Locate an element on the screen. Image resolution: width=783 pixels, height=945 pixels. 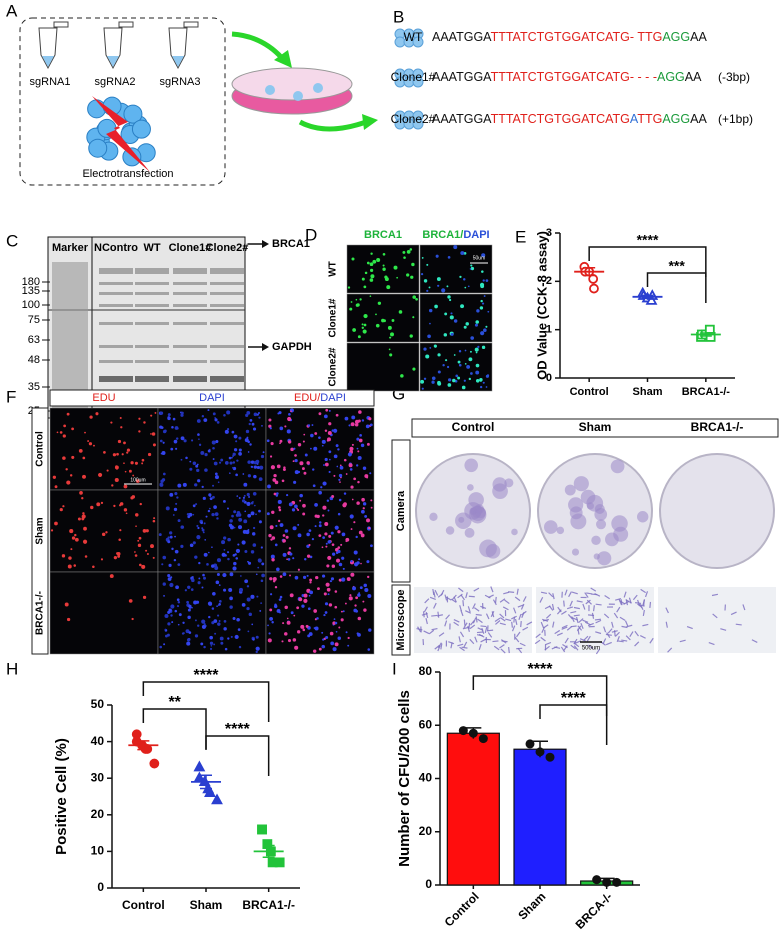
y-tick-label: 20 is located at coordinates (426, 831).